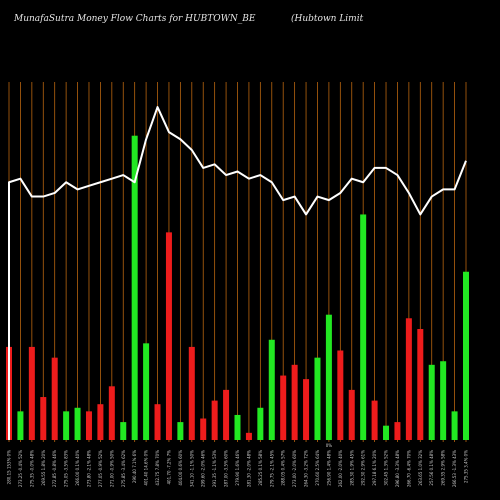  Describe the element at coordinates (327, 19) in the screenshot. I see `company-name: (Hubtown Limit` at that location.